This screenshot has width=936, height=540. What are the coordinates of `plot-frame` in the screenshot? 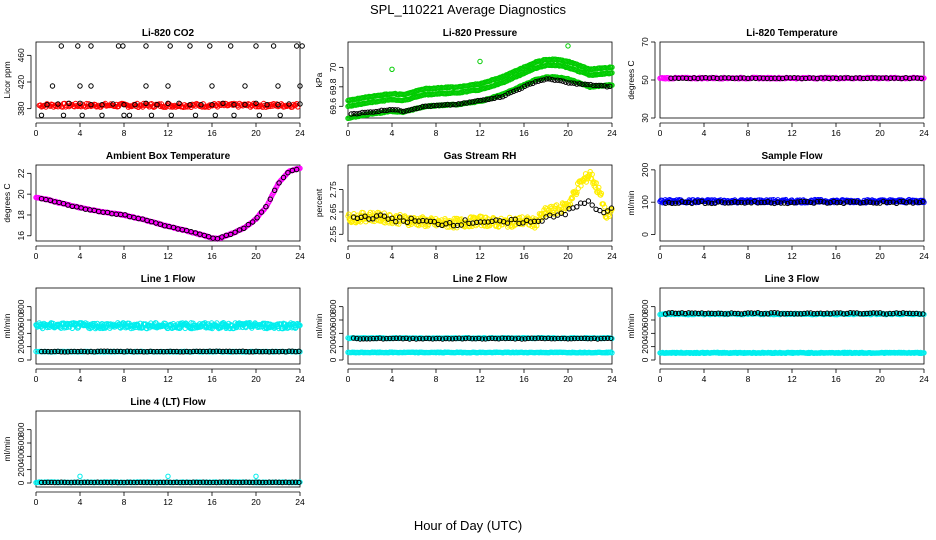 It's located at (168, 203).